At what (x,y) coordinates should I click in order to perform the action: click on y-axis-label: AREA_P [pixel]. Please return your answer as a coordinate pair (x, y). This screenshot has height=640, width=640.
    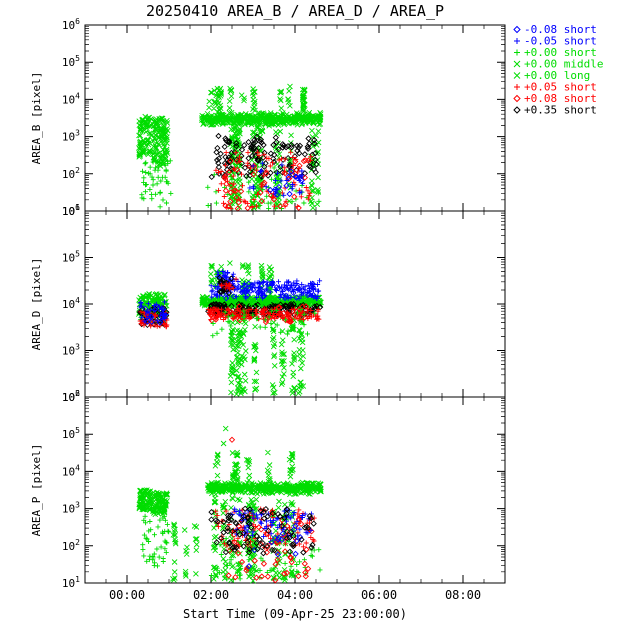
    Looking at the image, I should click on (36, 490).